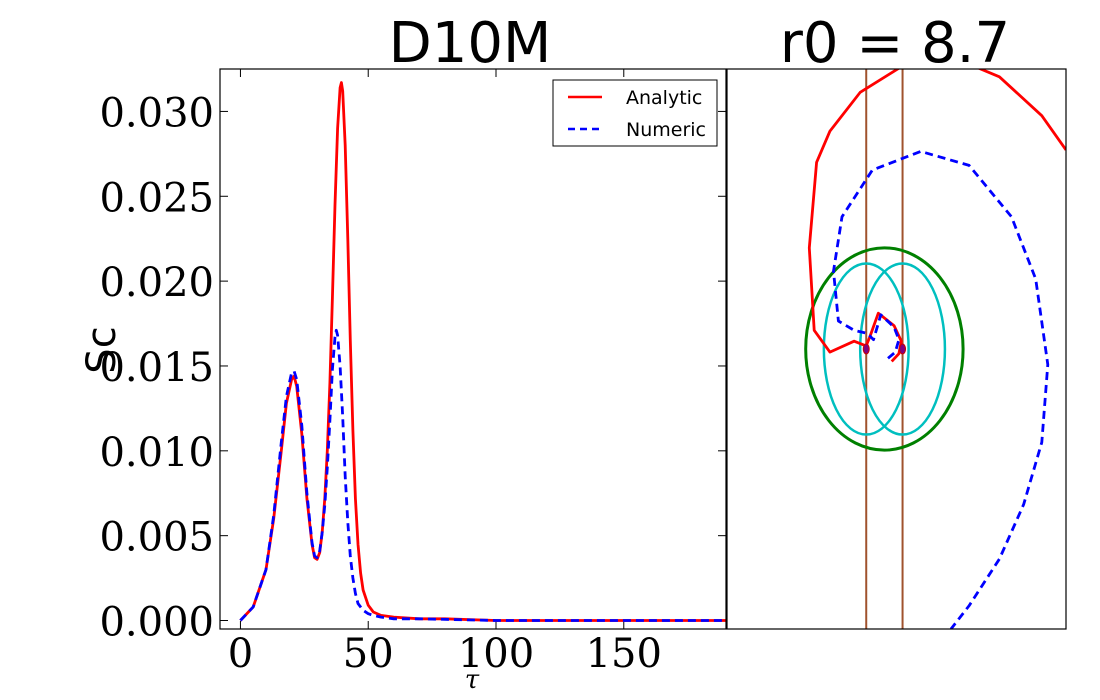 This screenshot has height=700, width=1100. I want to click on y-tick-label: 0.030, so click(156, 113).